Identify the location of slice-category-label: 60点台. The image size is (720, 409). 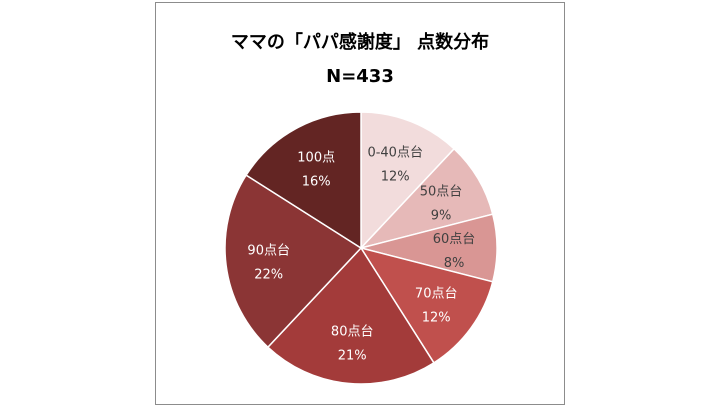
(454, 239).